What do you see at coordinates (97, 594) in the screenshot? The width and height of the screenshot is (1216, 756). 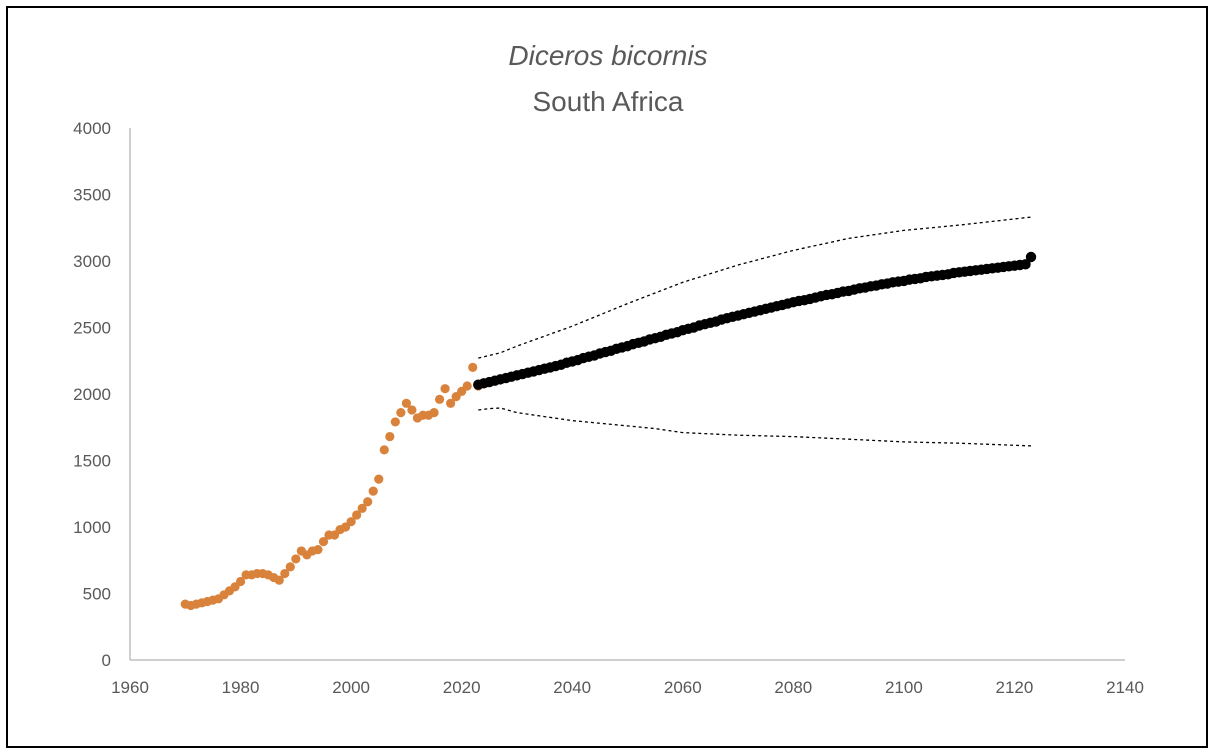 I see `y-tick-label: 500` at bounding box center [97, 594].